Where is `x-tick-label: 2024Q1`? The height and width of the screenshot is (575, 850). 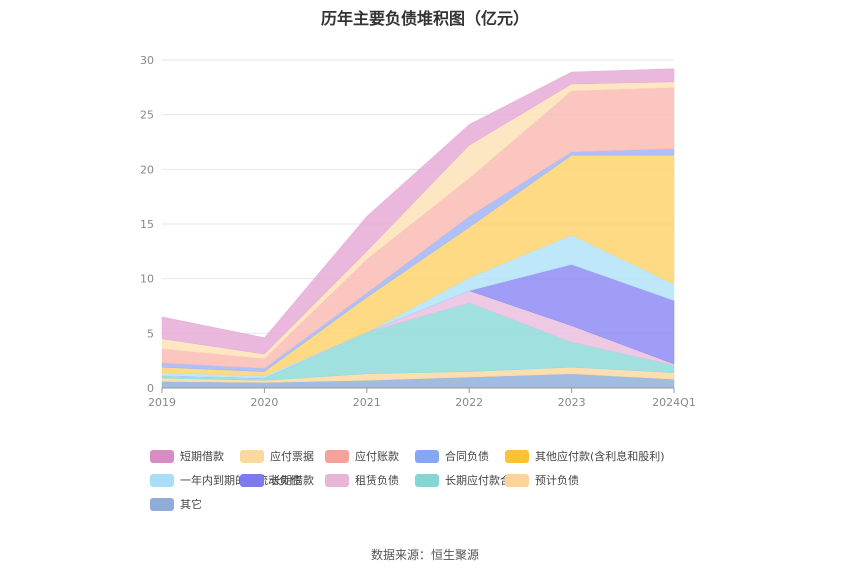 x-tick-label: 2024Q1 is located at coordinates (674, 402).